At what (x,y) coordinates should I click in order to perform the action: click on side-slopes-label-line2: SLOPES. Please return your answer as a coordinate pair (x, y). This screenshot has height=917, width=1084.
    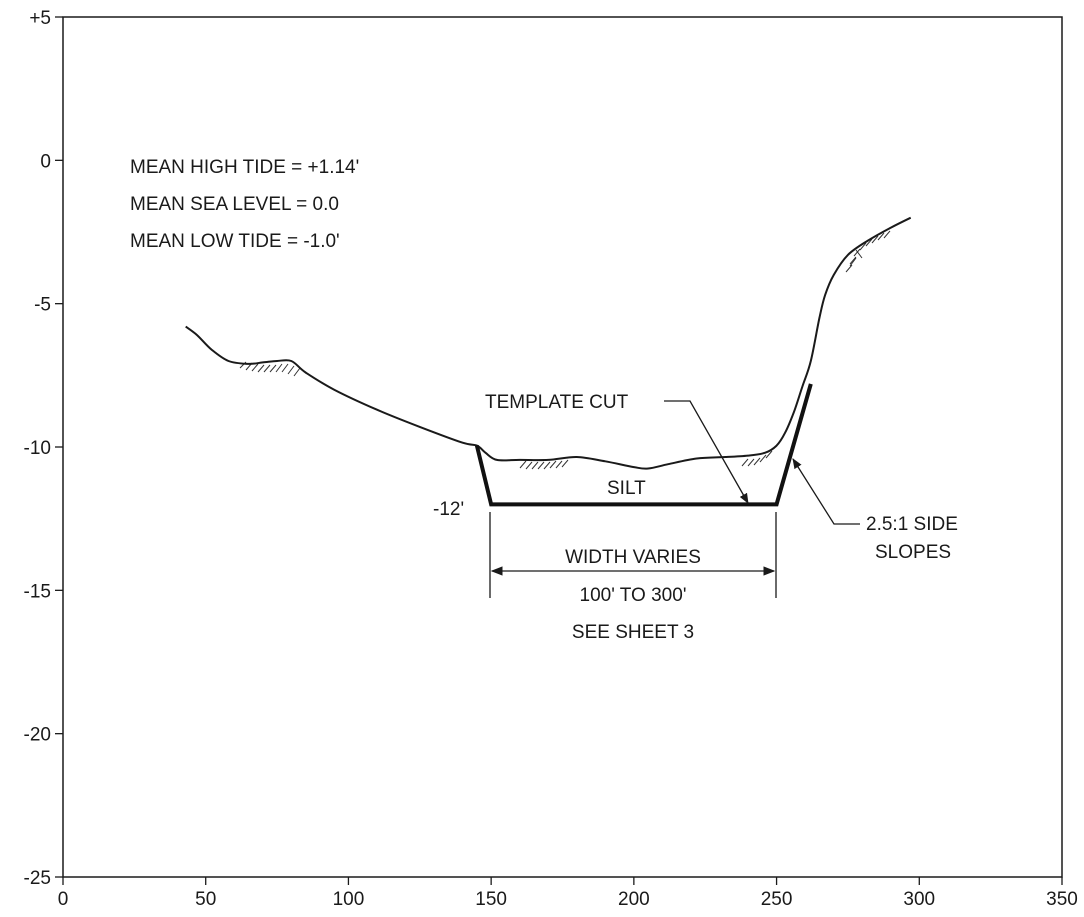
    Looking at the image, I should click on (913, 552).